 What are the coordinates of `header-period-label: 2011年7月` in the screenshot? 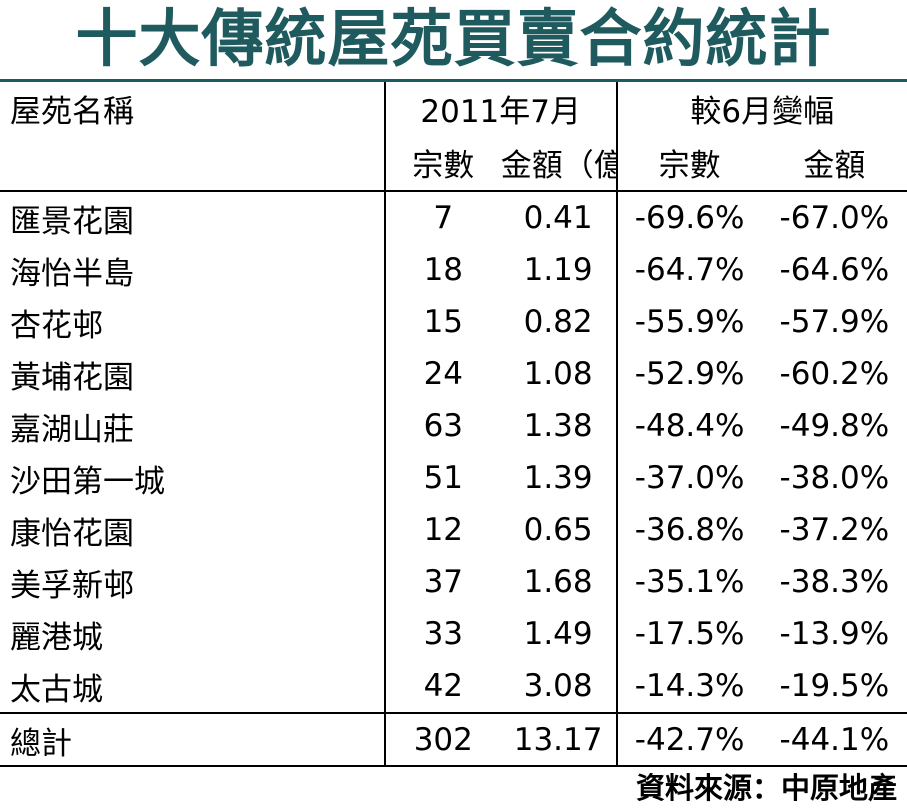 It's located at (501, 112).